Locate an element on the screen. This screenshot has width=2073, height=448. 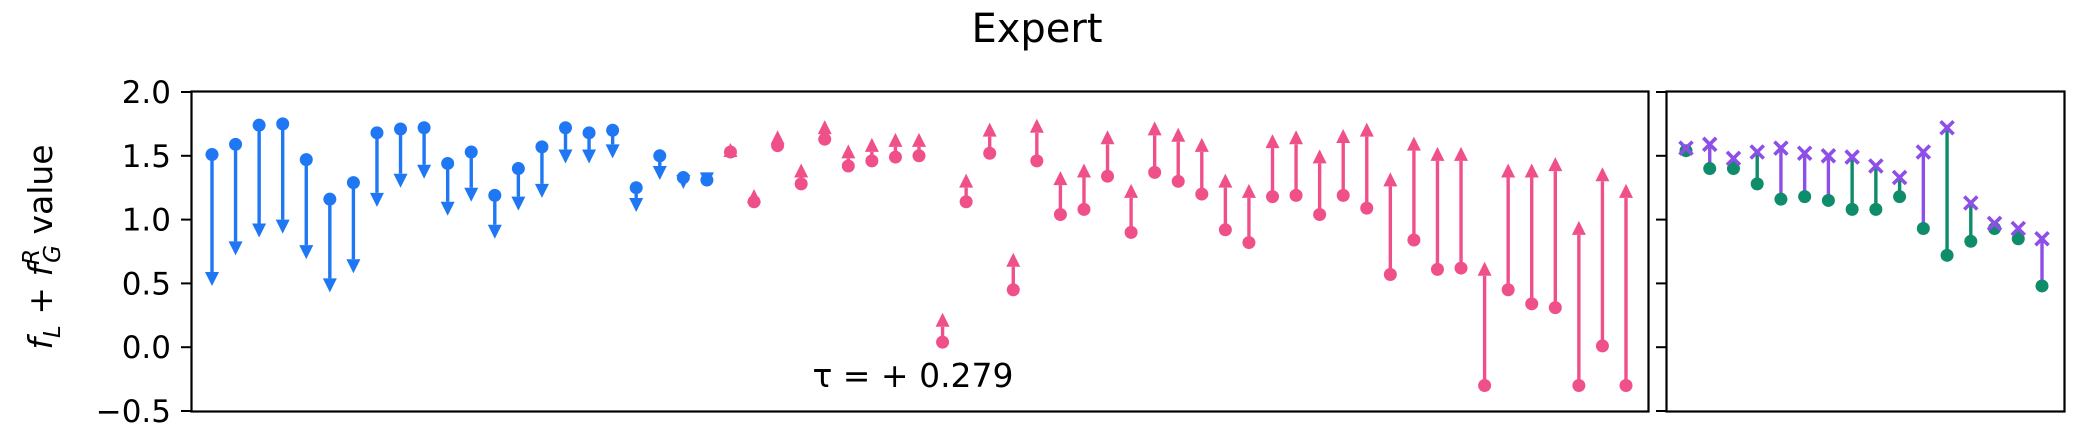
y-label-sup2: R is located at coordinates (32, 257).